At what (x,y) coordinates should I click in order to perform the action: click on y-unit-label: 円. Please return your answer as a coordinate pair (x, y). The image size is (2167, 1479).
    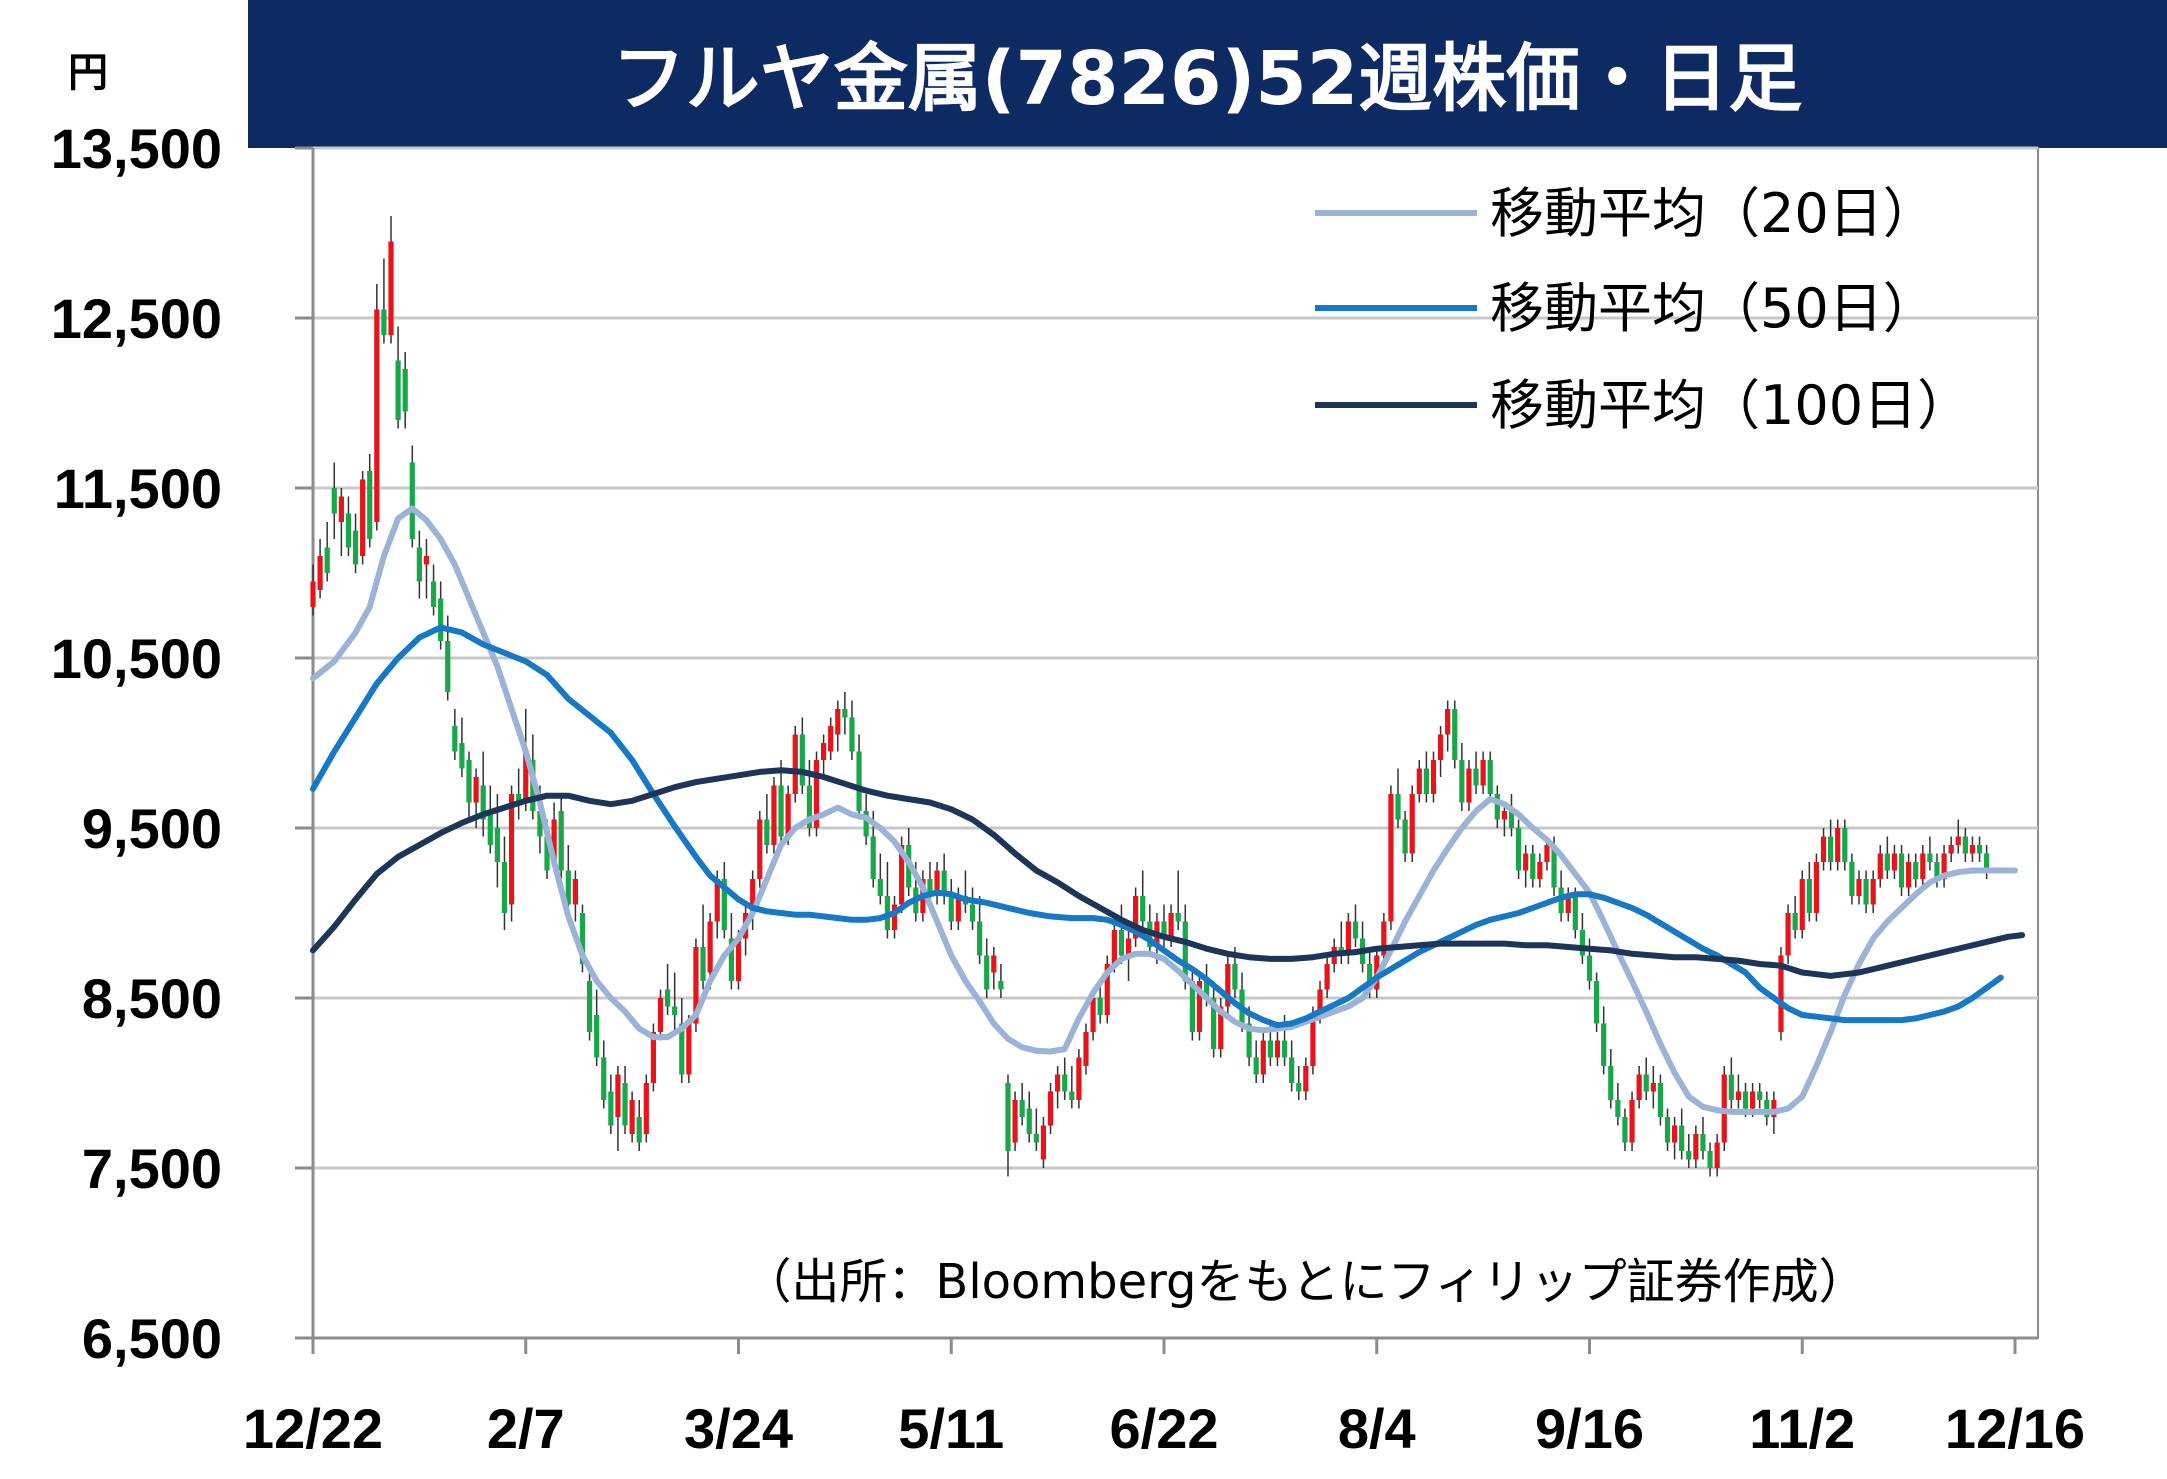
    Looking at the image, I should click on (88, 73).